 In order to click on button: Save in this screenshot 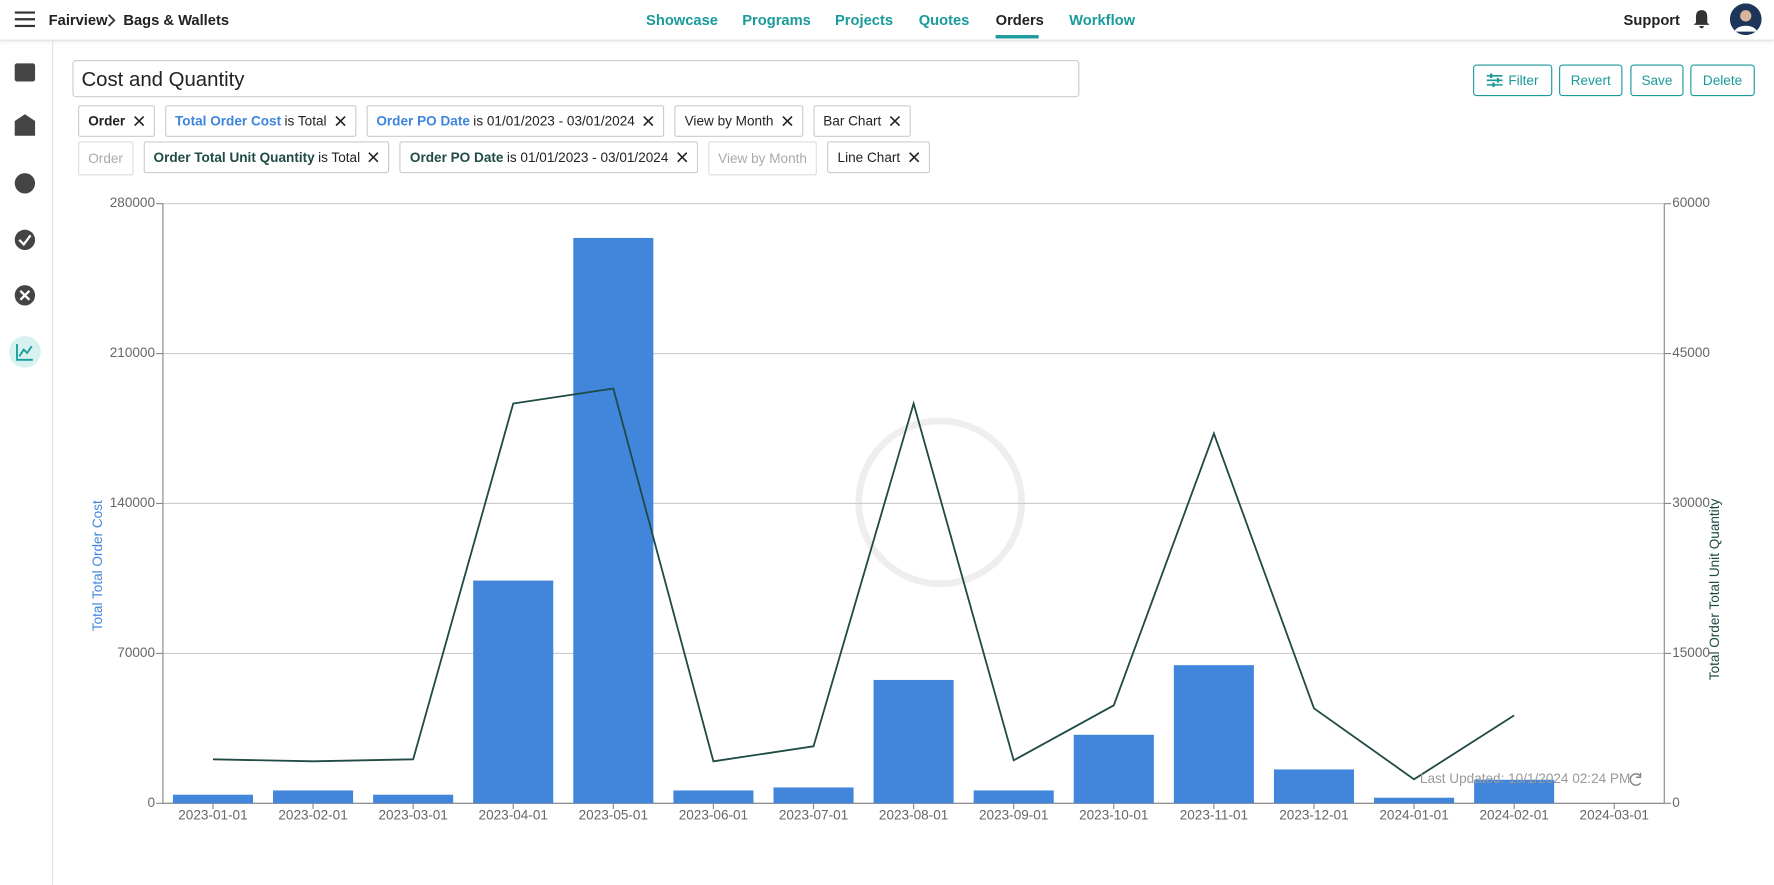, I will do `click(1657, 80)`.